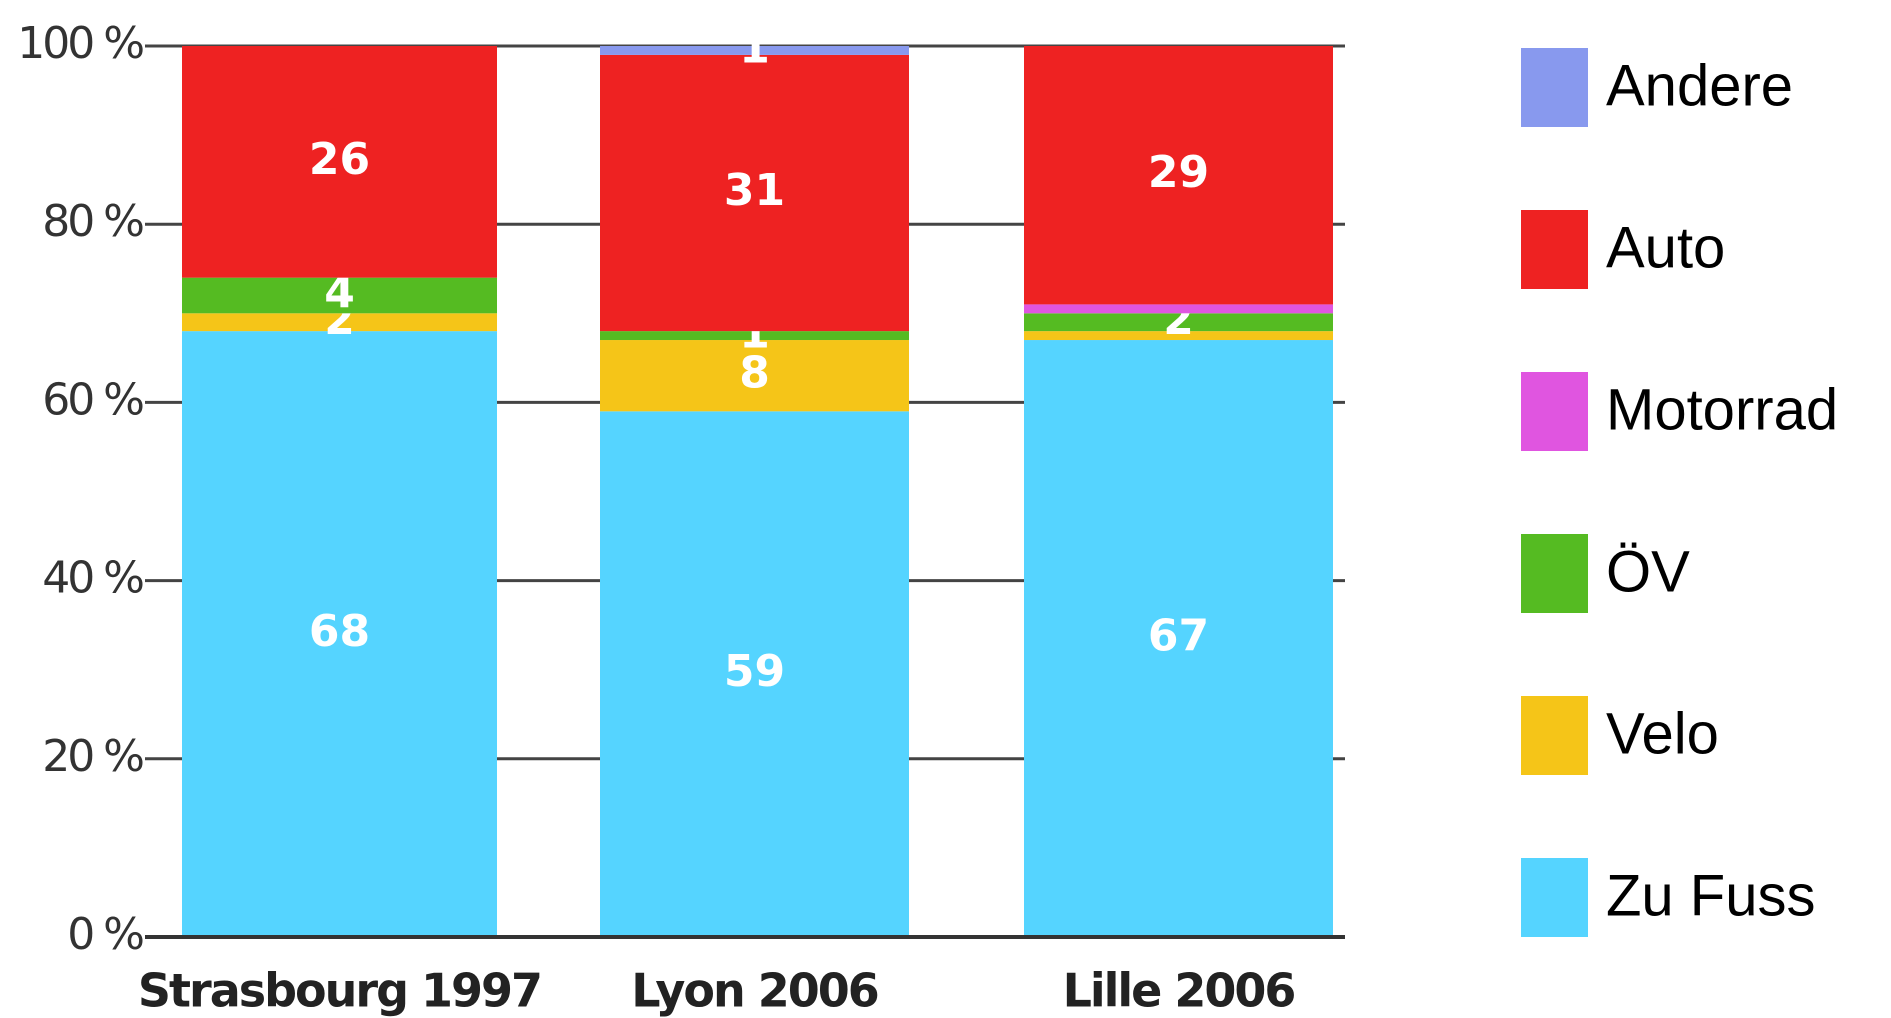 The height and width of the screenshot is (1018, 1891). What do you see at coordinates (754, 190) in the screenshot?
I see `value-label: 31` at bounding box center [754, 190].